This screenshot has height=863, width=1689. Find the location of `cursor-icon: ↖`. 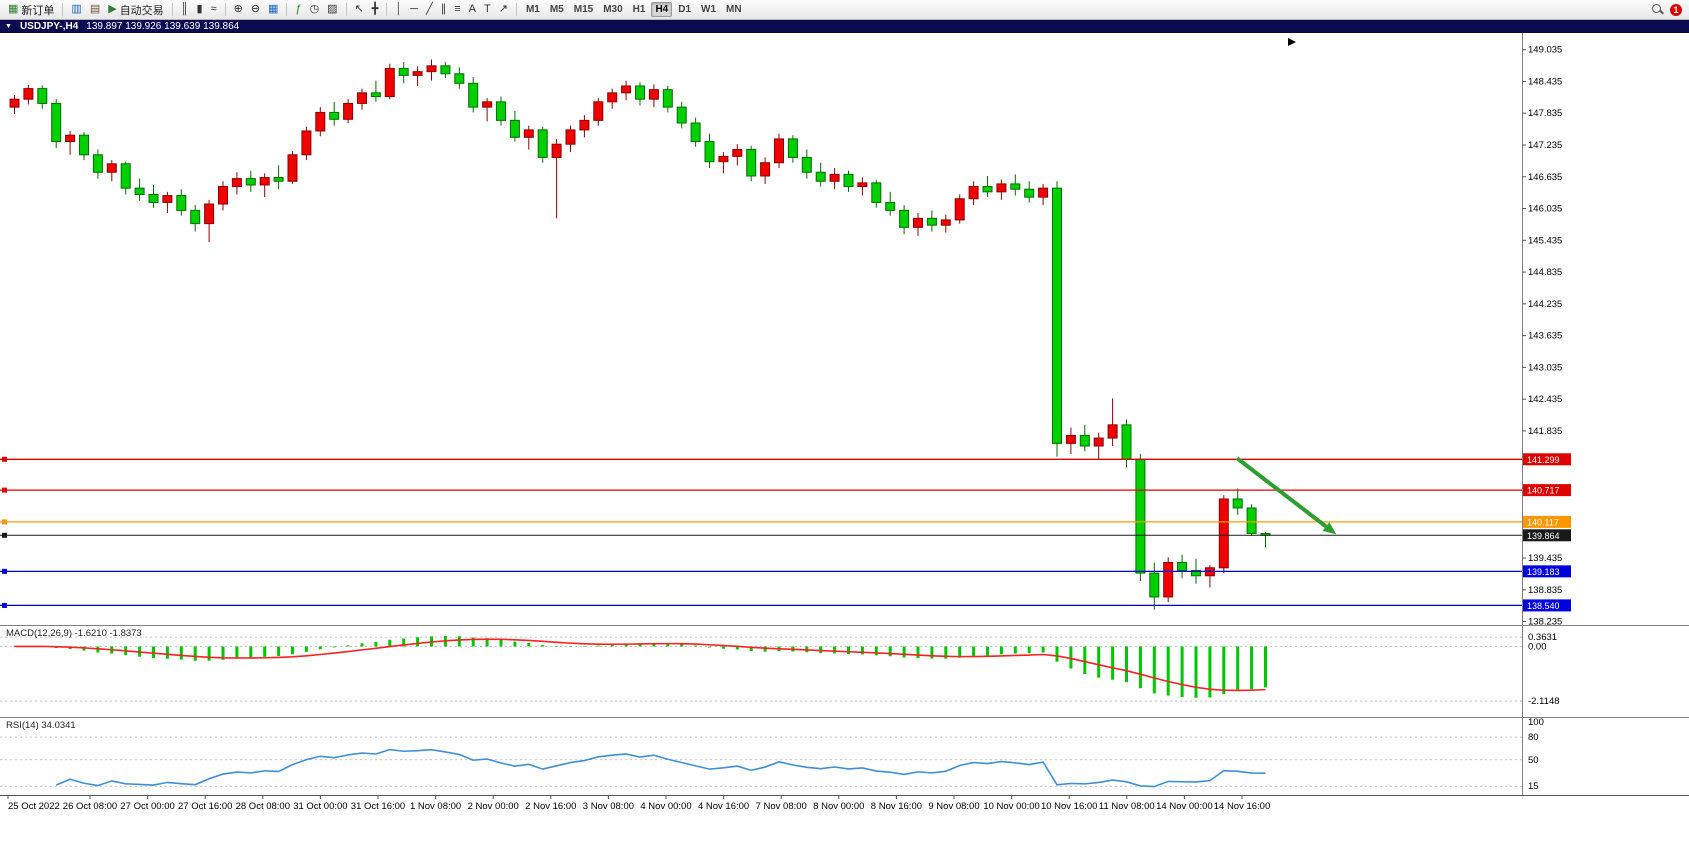

cursor-icon: ↖ is located at coordinates (359, 9).